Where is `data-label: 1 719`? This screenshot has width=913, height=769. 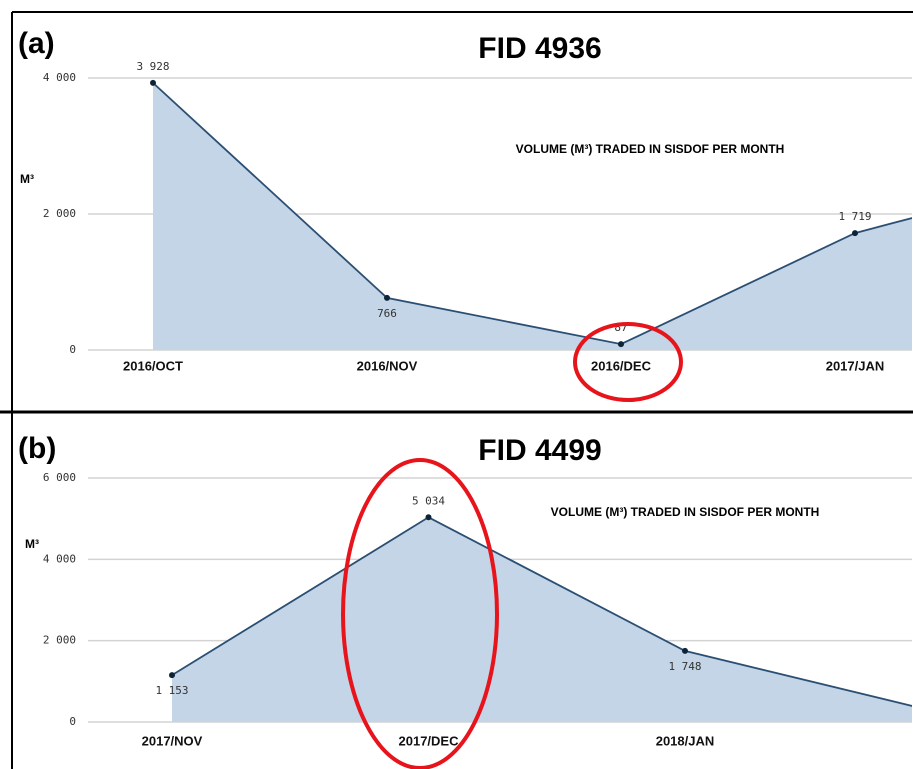
data-label: 1 719 is located at coordinates (854, 216).